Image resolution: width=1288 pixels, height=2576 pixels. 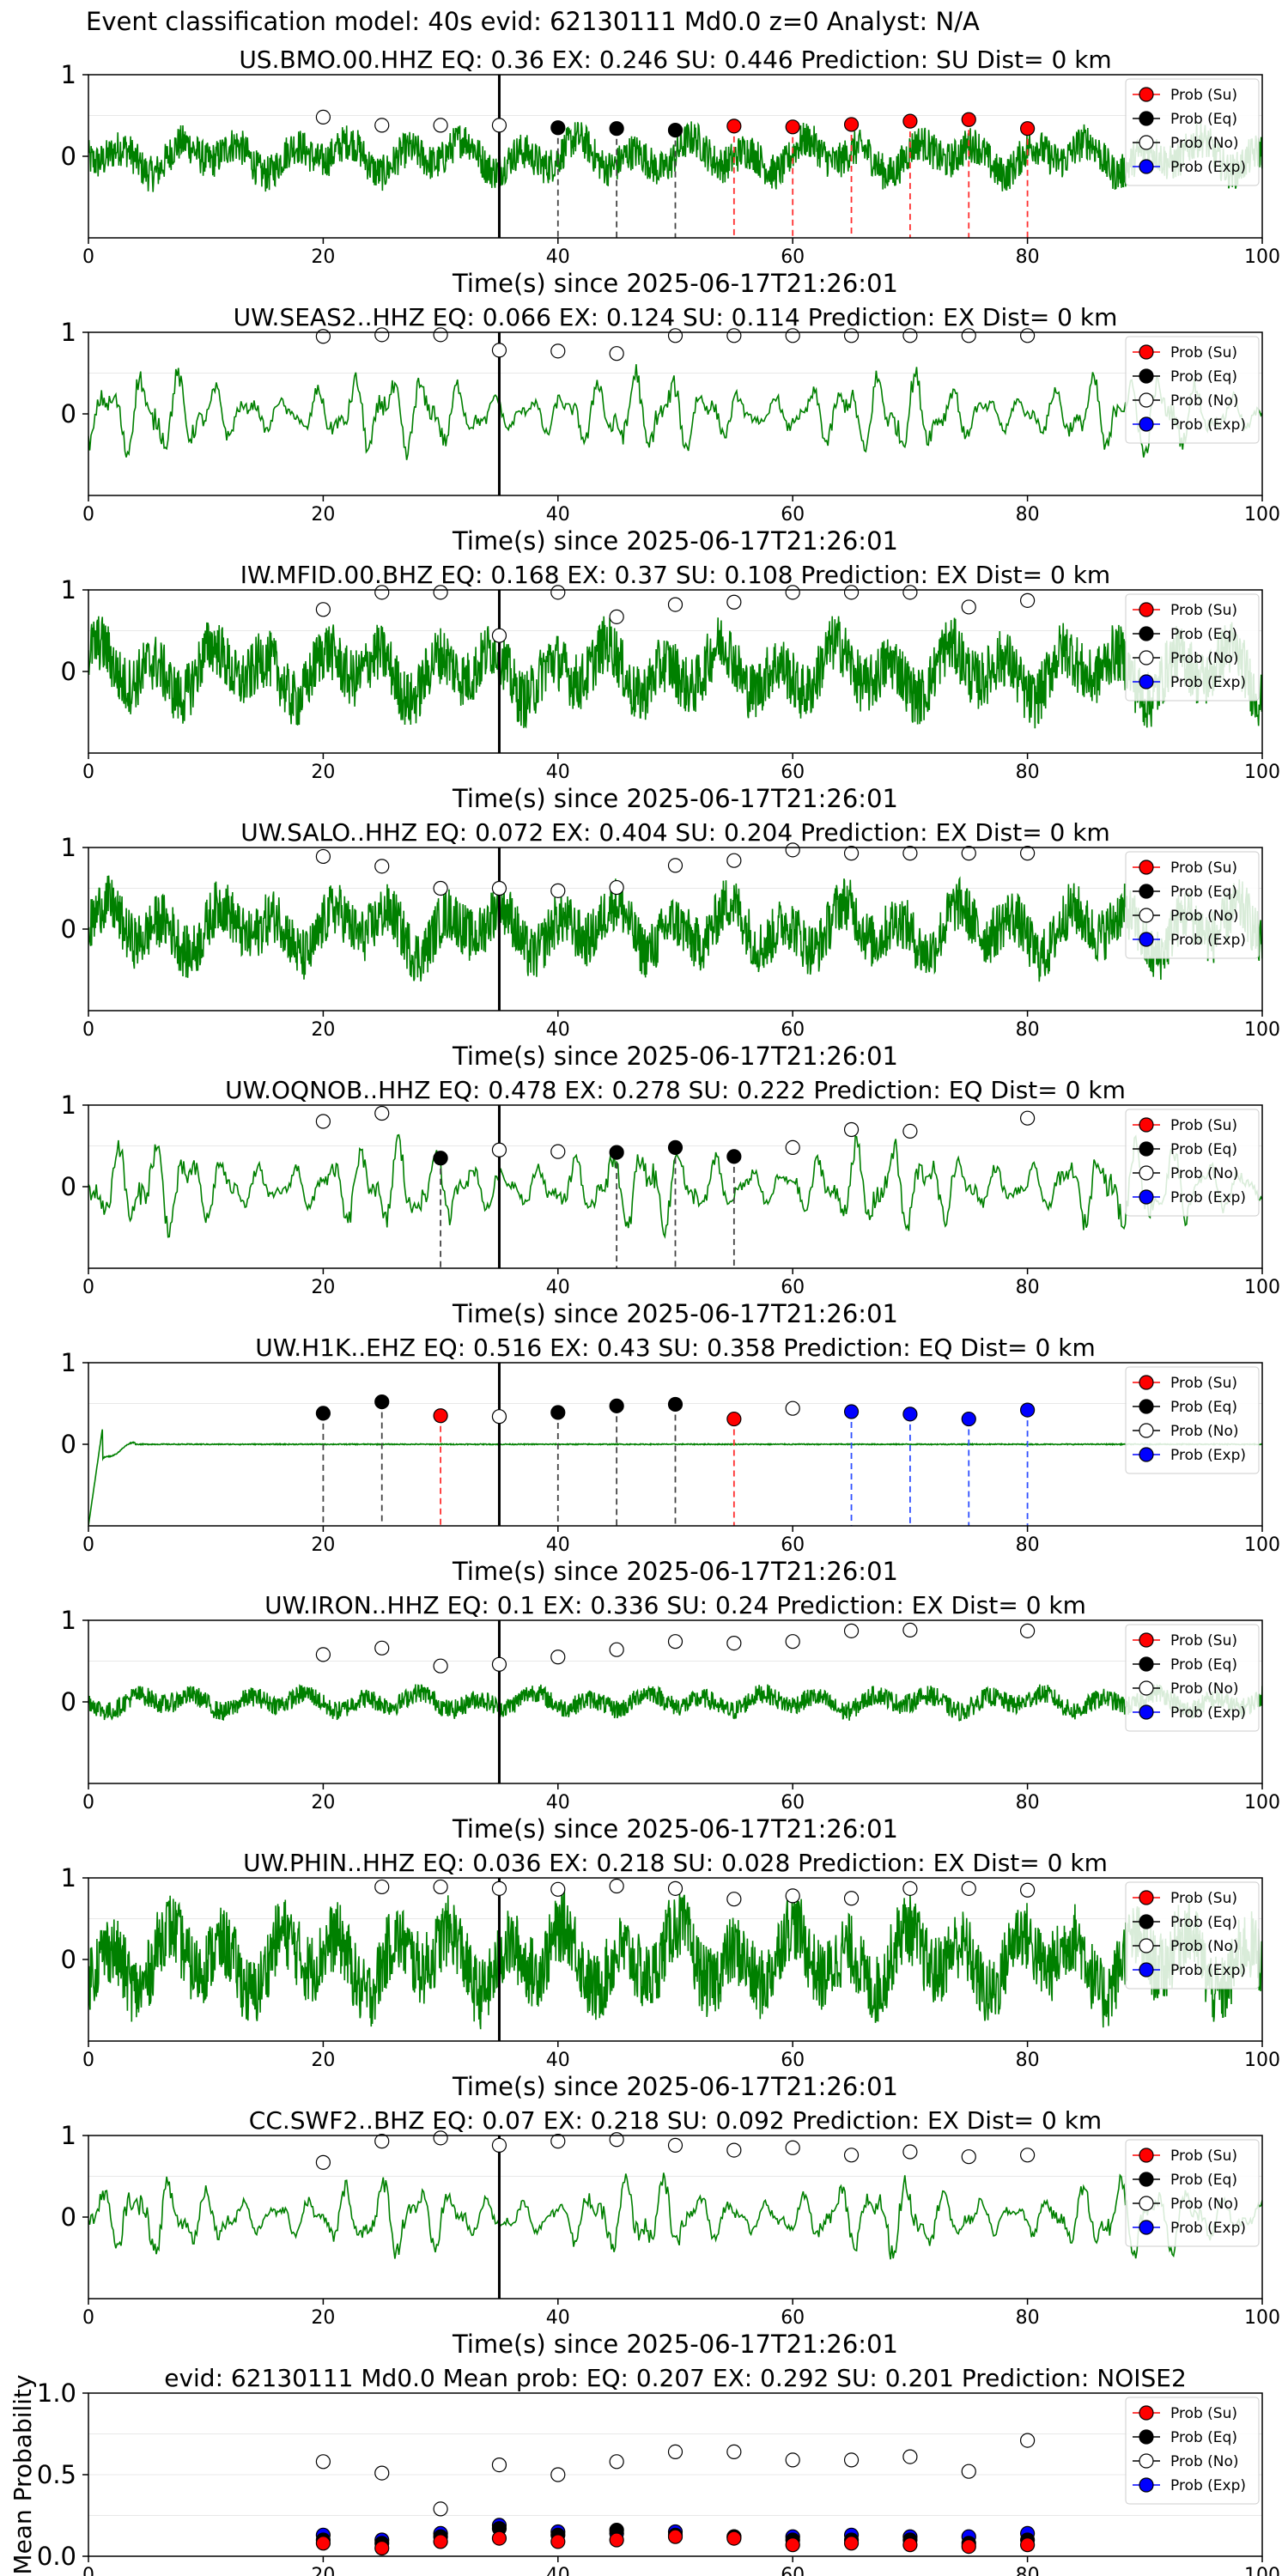 I want to click on y-tick-label: 0.0, so click(x=56, y=2557).